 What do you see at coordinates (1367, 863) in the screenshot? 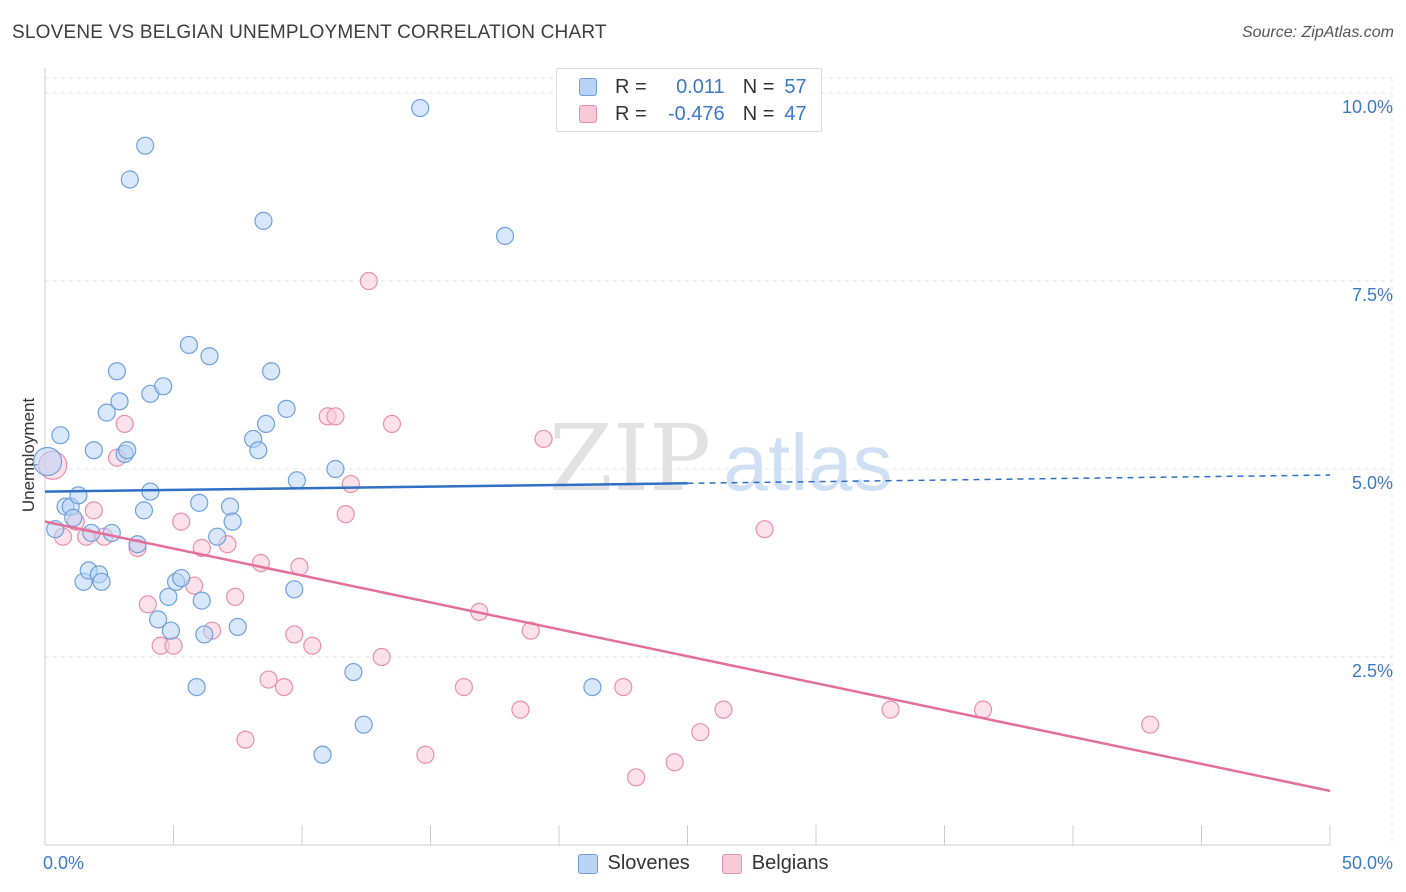
I see `x-tick-label-max: 50.0%` at bounding box center [1367, 863].